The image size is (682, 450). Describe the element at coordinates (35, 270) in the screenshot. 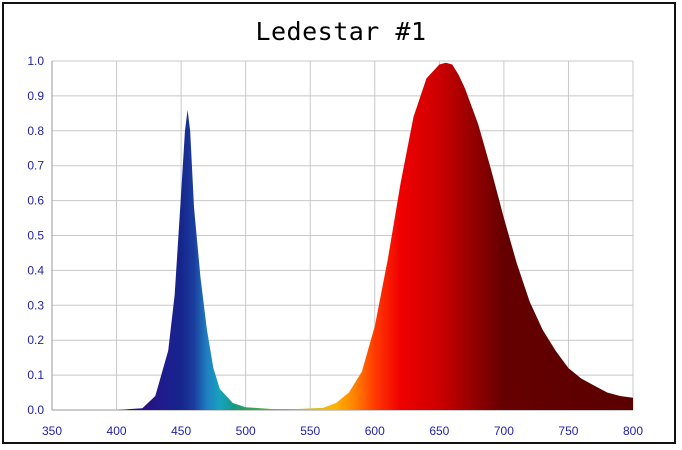

I see `y-tick-label: 0.4` at that location.